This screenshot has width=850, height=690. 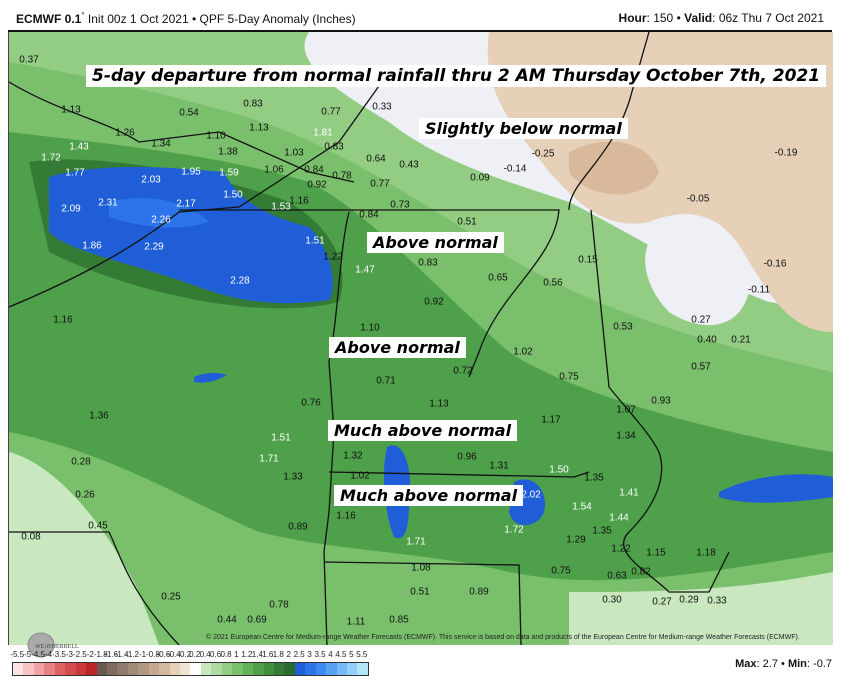 What do you see at coordinates (79, 147) in the screenshot?
I see `value-label: 1.43` at bounding box center [79, 147].